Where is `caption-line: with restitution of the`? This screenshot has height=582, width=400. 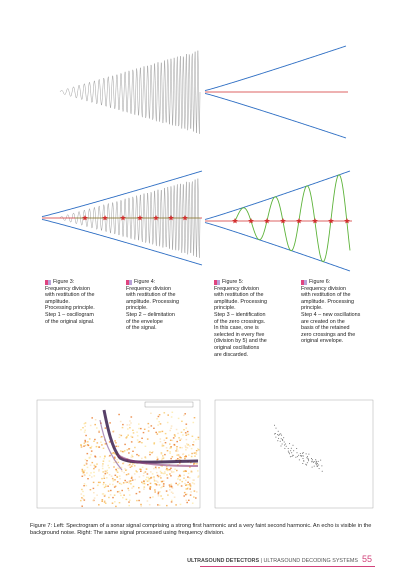 caption-line: with restitution of the is located at coordinates (239, 295).